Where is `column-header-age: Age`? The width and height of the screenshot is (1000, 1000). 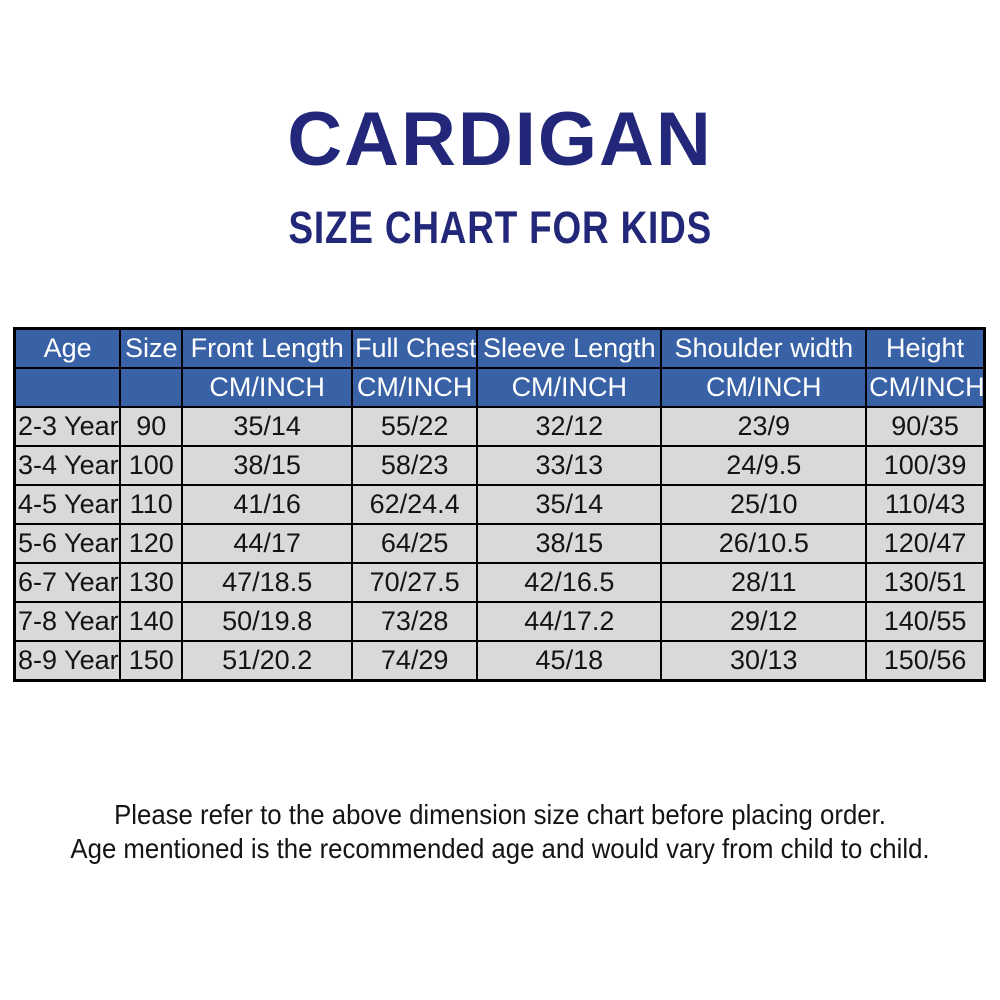 column-header-age: Age is located at coordinates (67, 348).